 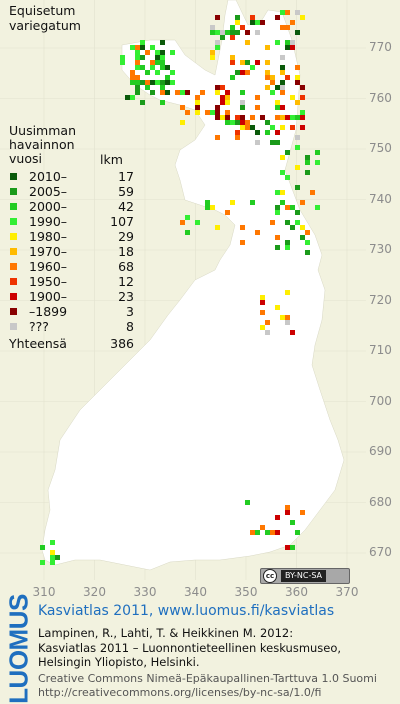 I want to click on y-tick-label: 730, so click(x=380, y=249).